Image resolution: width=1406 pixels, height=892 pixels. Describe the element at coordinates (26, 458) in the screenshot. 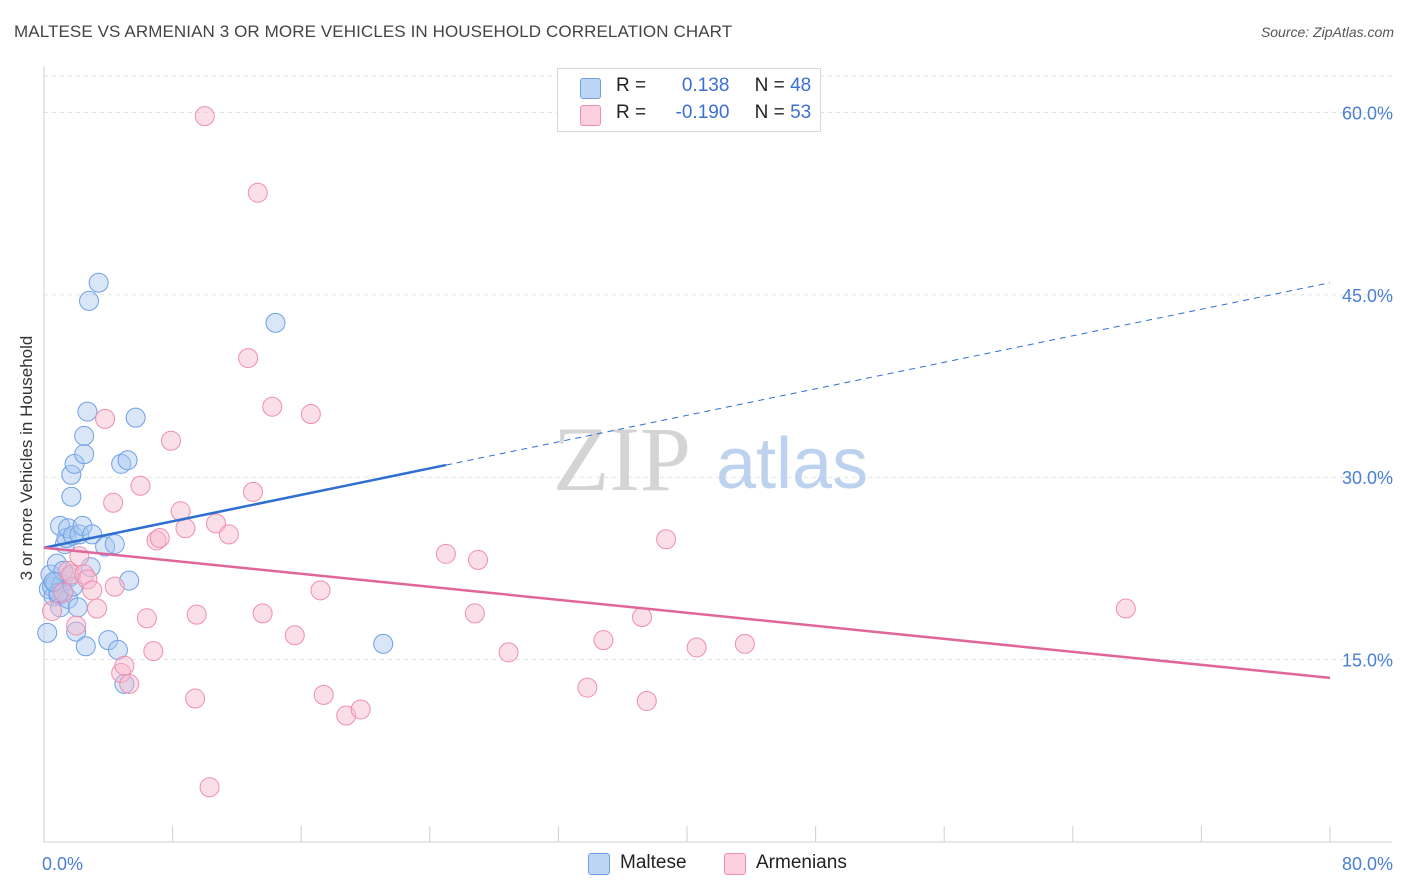

I see `y-axis-label: 3 or more Vehicles in Household` at that location.